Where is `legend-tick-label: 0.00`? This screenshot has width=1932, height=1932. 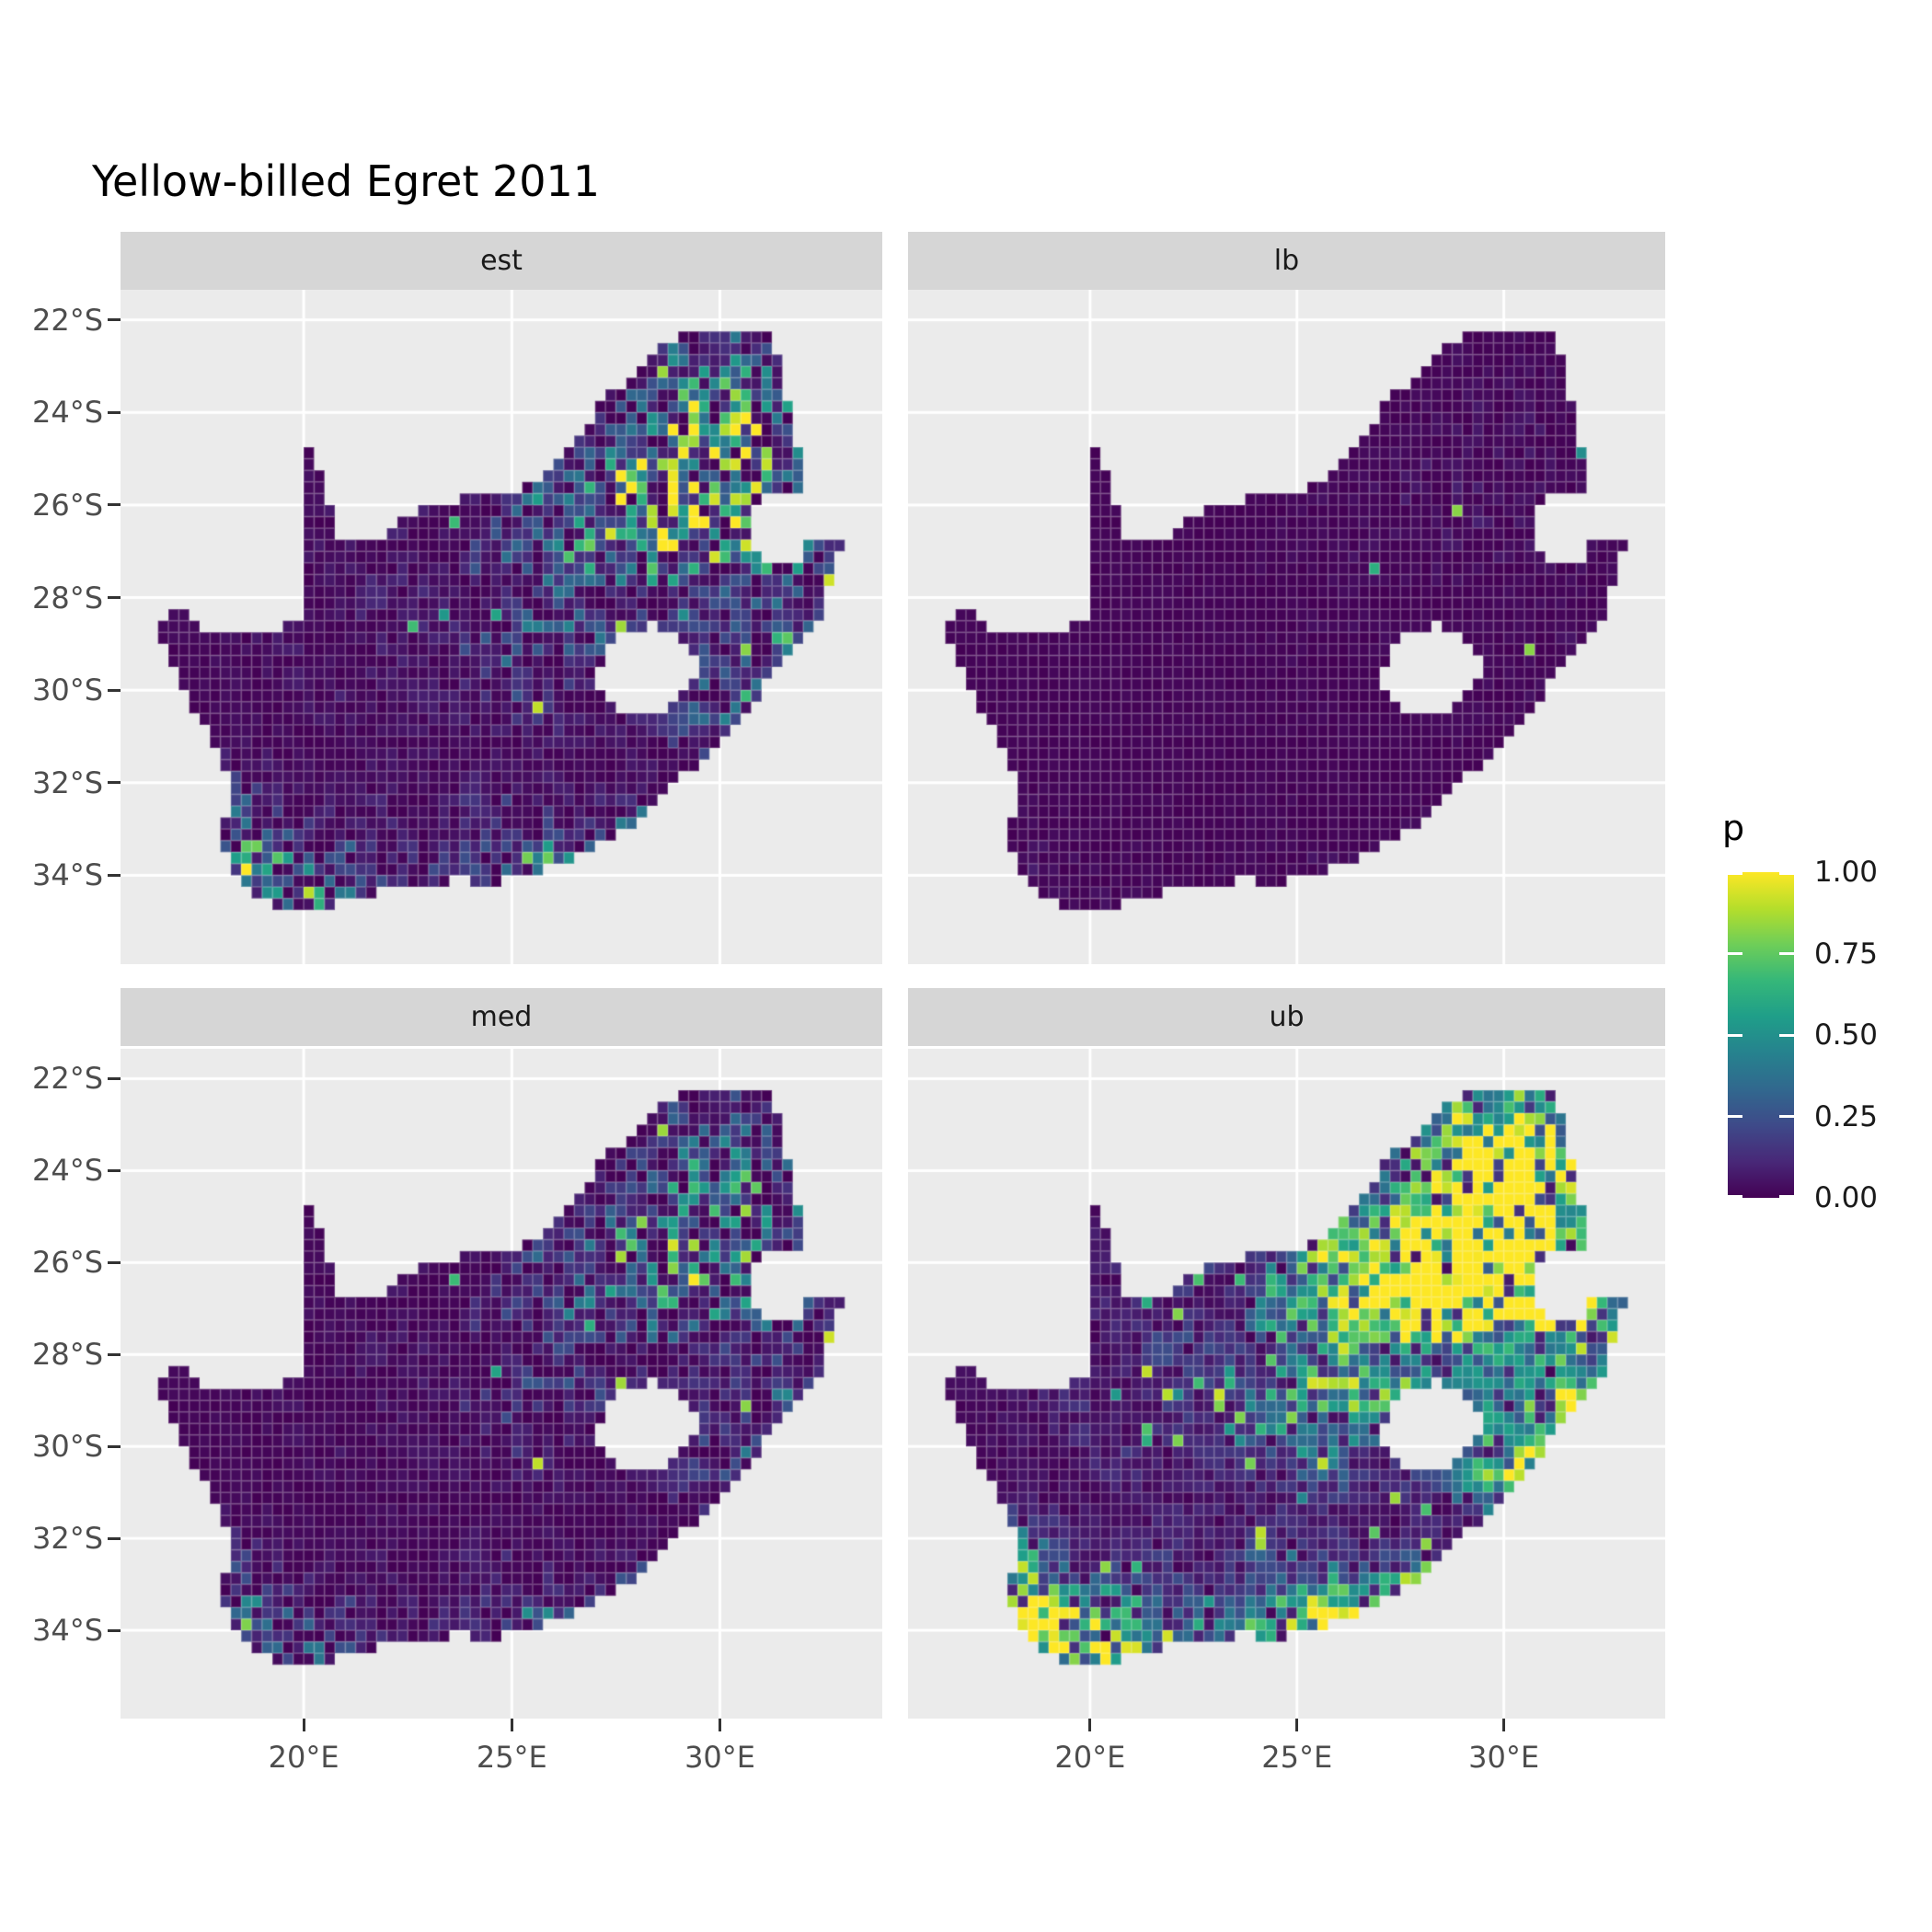
legend-tick-label: 0.00 is located at coordinates (1846, 1197).